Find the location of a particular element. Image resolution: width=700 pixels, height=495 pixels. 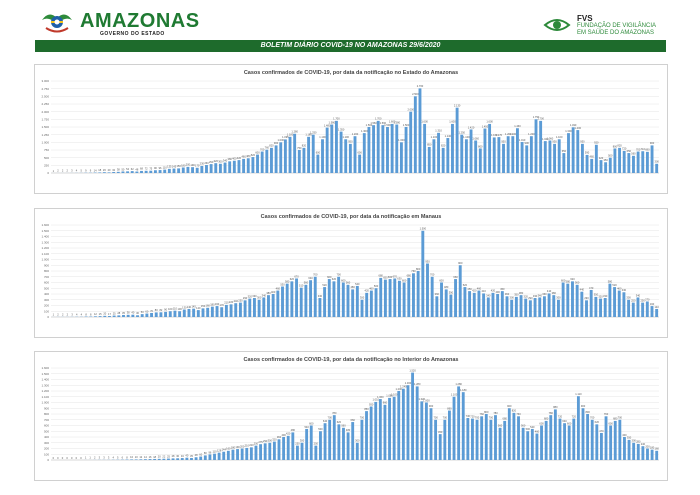

data-label: 360 is located at coordinates (544, 294).